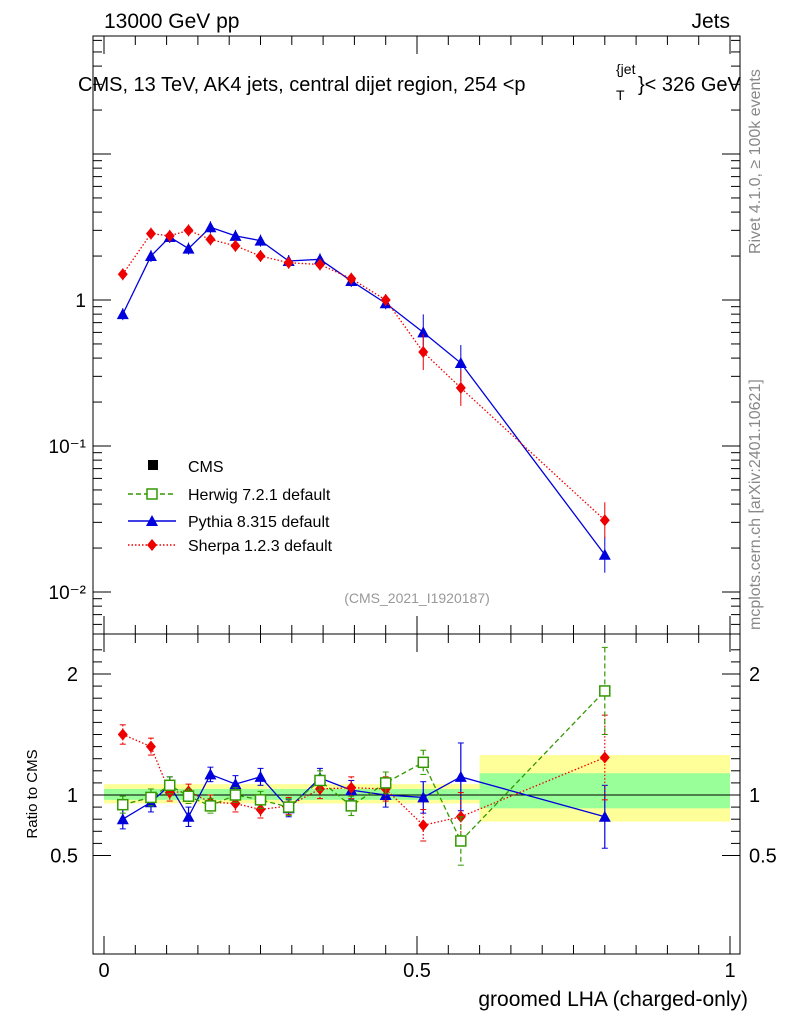 The height and width of the screenshot is (1024, 786). Describe the element at coordinates (754, 675) in the screenshot. I see `ratio-y-tick-label-right: 2` at that location.